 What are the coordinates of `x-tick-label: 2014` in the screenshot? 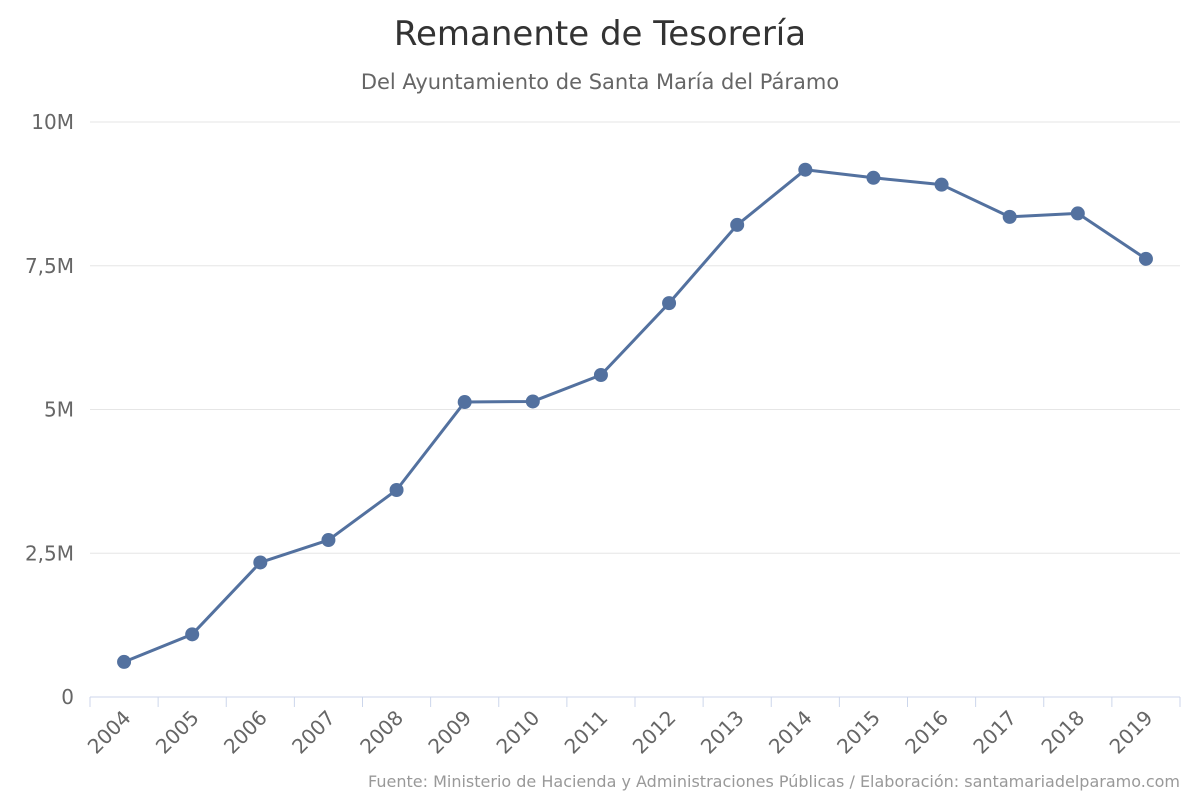 It's located at (790, 732).